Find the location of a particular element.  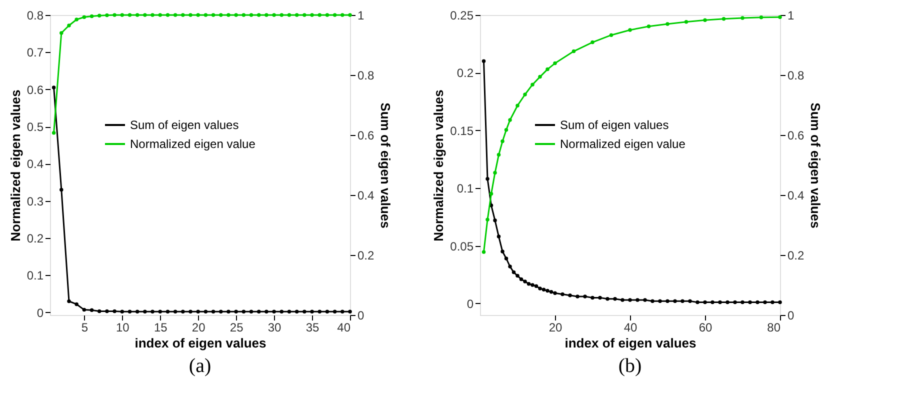

x-tick-label: 80 is located at coordinates (774, 327).